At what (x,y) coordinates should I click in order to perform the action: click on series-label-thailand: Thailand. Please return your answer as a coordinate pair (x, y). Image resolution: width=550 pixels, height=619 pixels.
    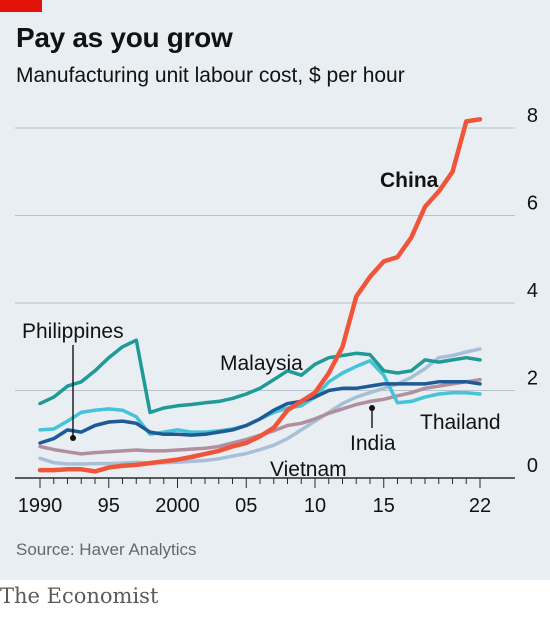
    Looking at the image, I should click on (460, 422).